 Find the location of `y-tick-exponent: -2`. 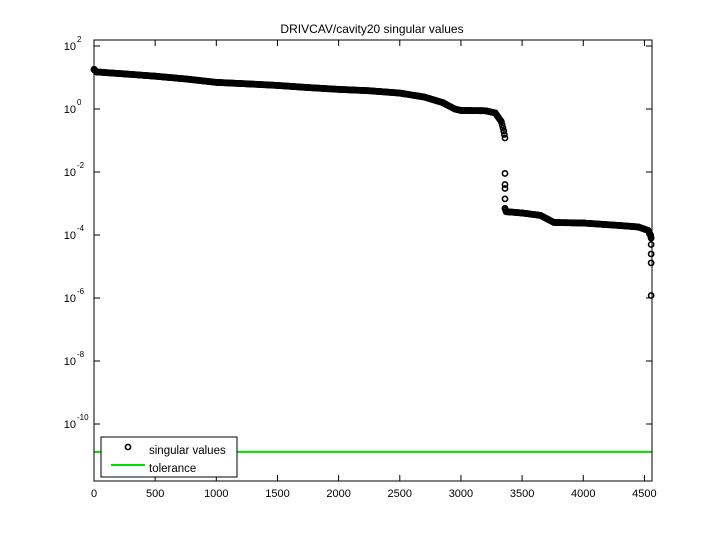

y-tick-exponent: -2 is located at coordinates (81, 165).